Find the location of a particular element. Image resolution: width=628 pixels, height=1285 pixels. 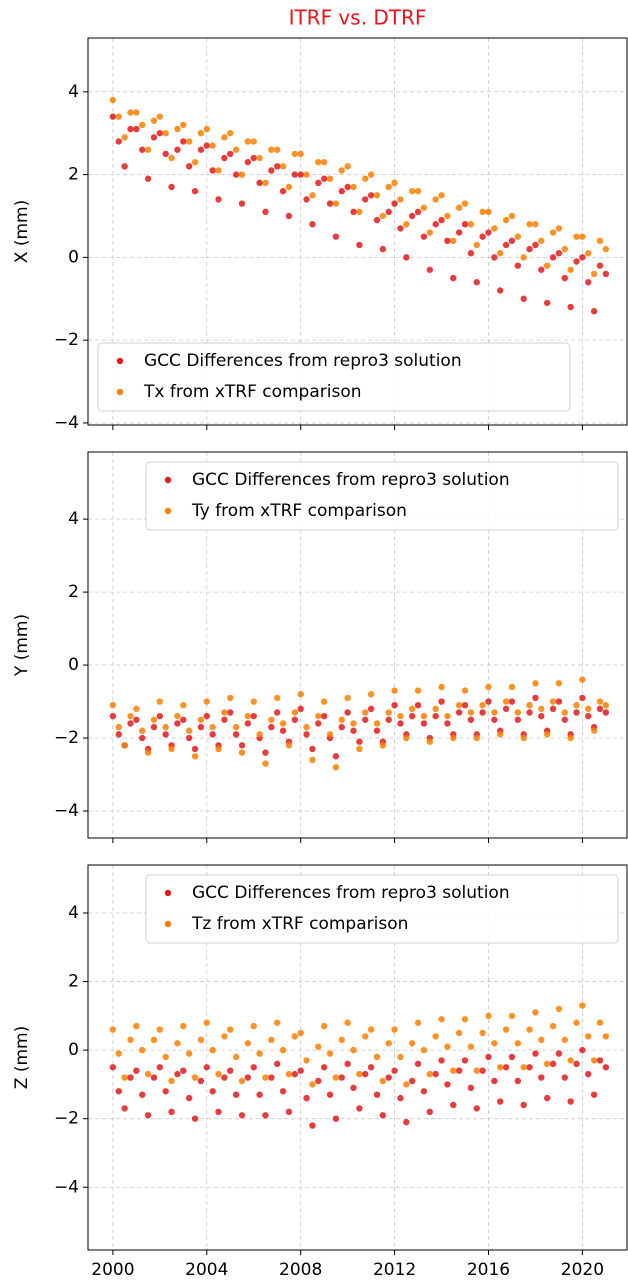

legend-box is located at coordinates (334, 377).